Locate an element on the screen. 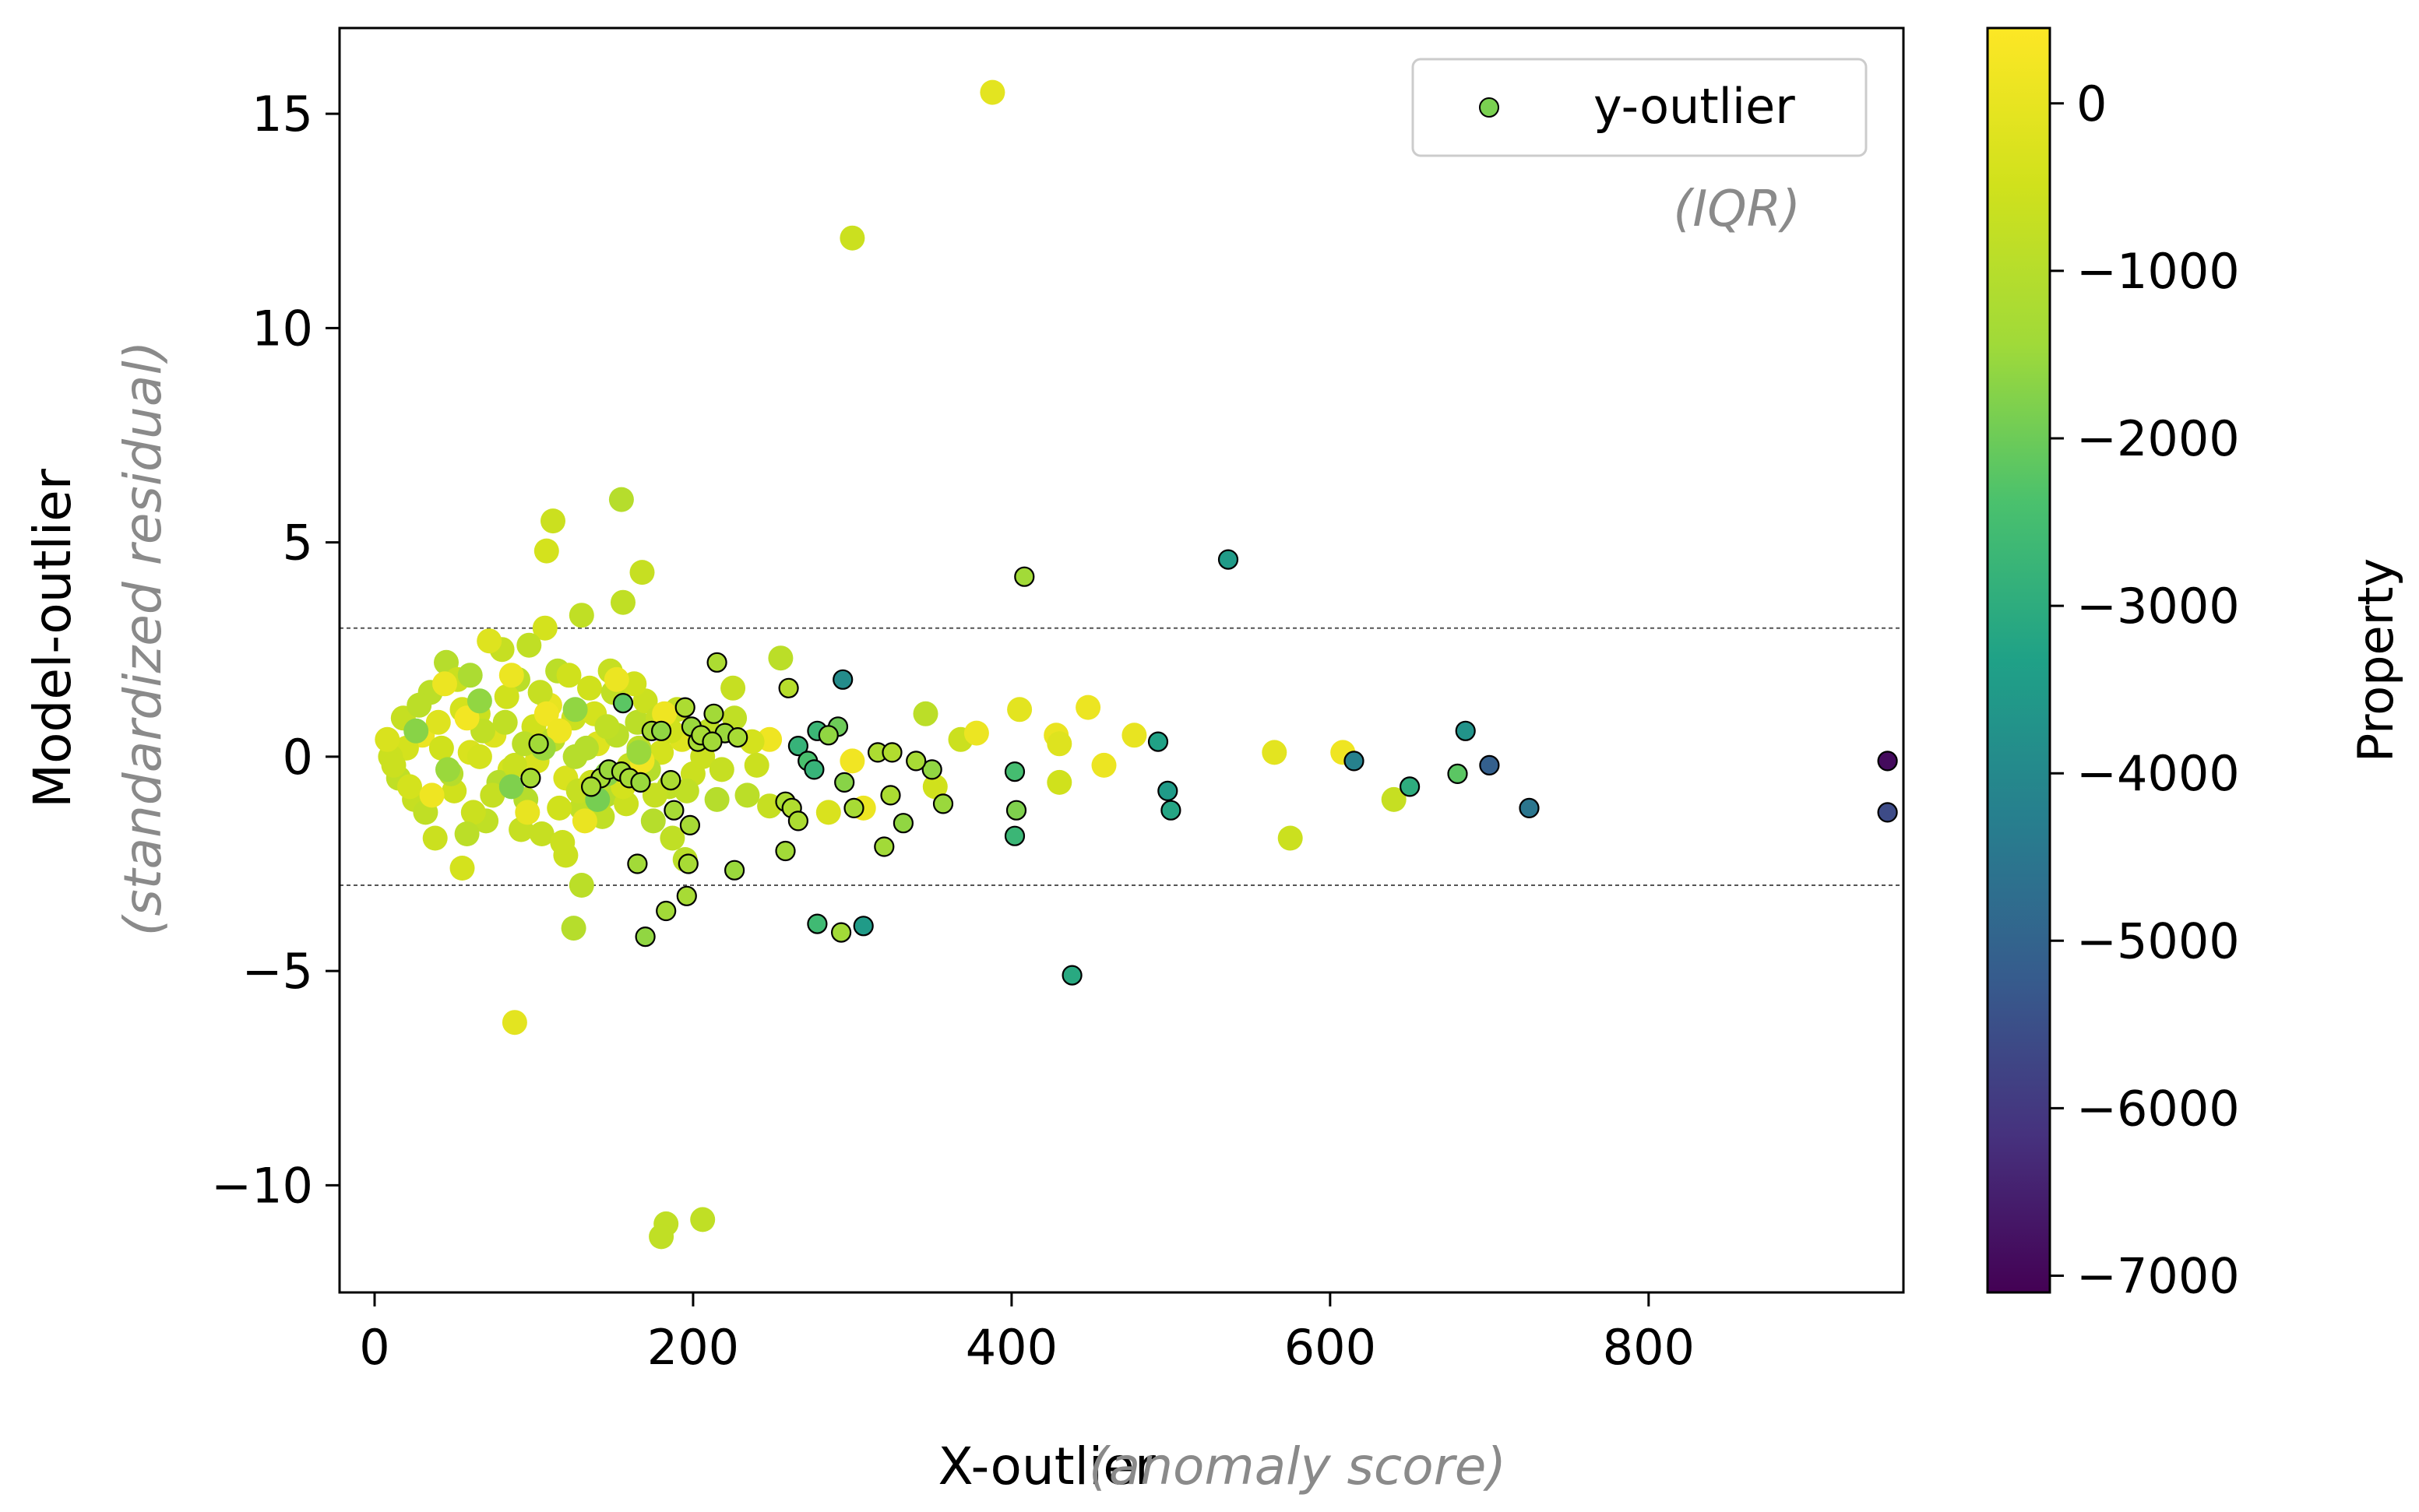 The image size is (2419, 1512). legend-note: (IQR) is located at coordinates (1737, 210).